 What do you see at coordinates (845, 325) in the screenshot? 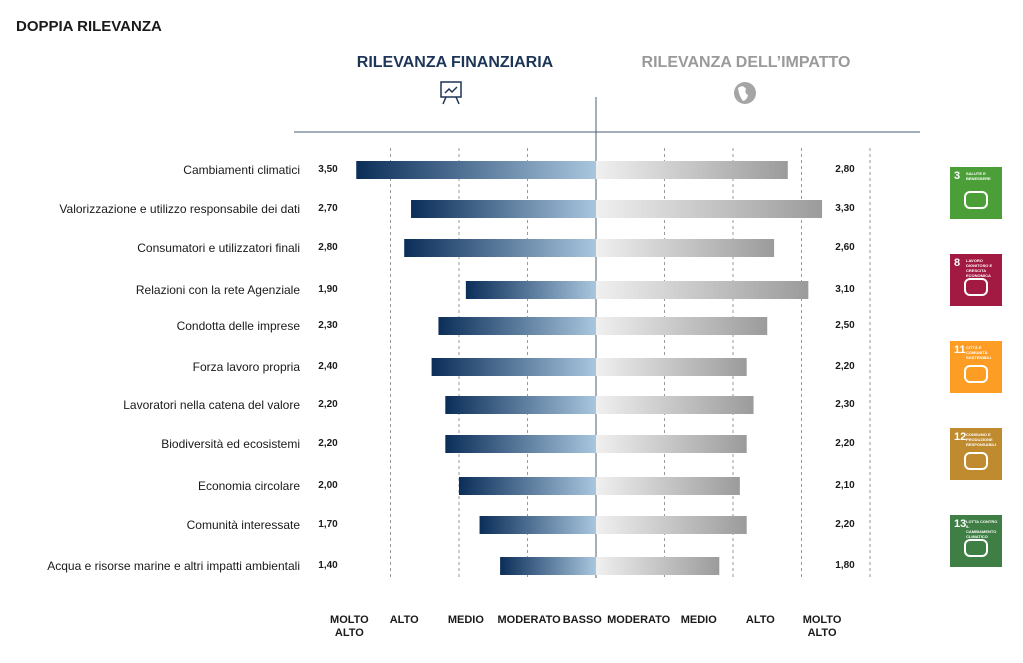
I see `value-label: 2,50` at bounding box center [845, 325].